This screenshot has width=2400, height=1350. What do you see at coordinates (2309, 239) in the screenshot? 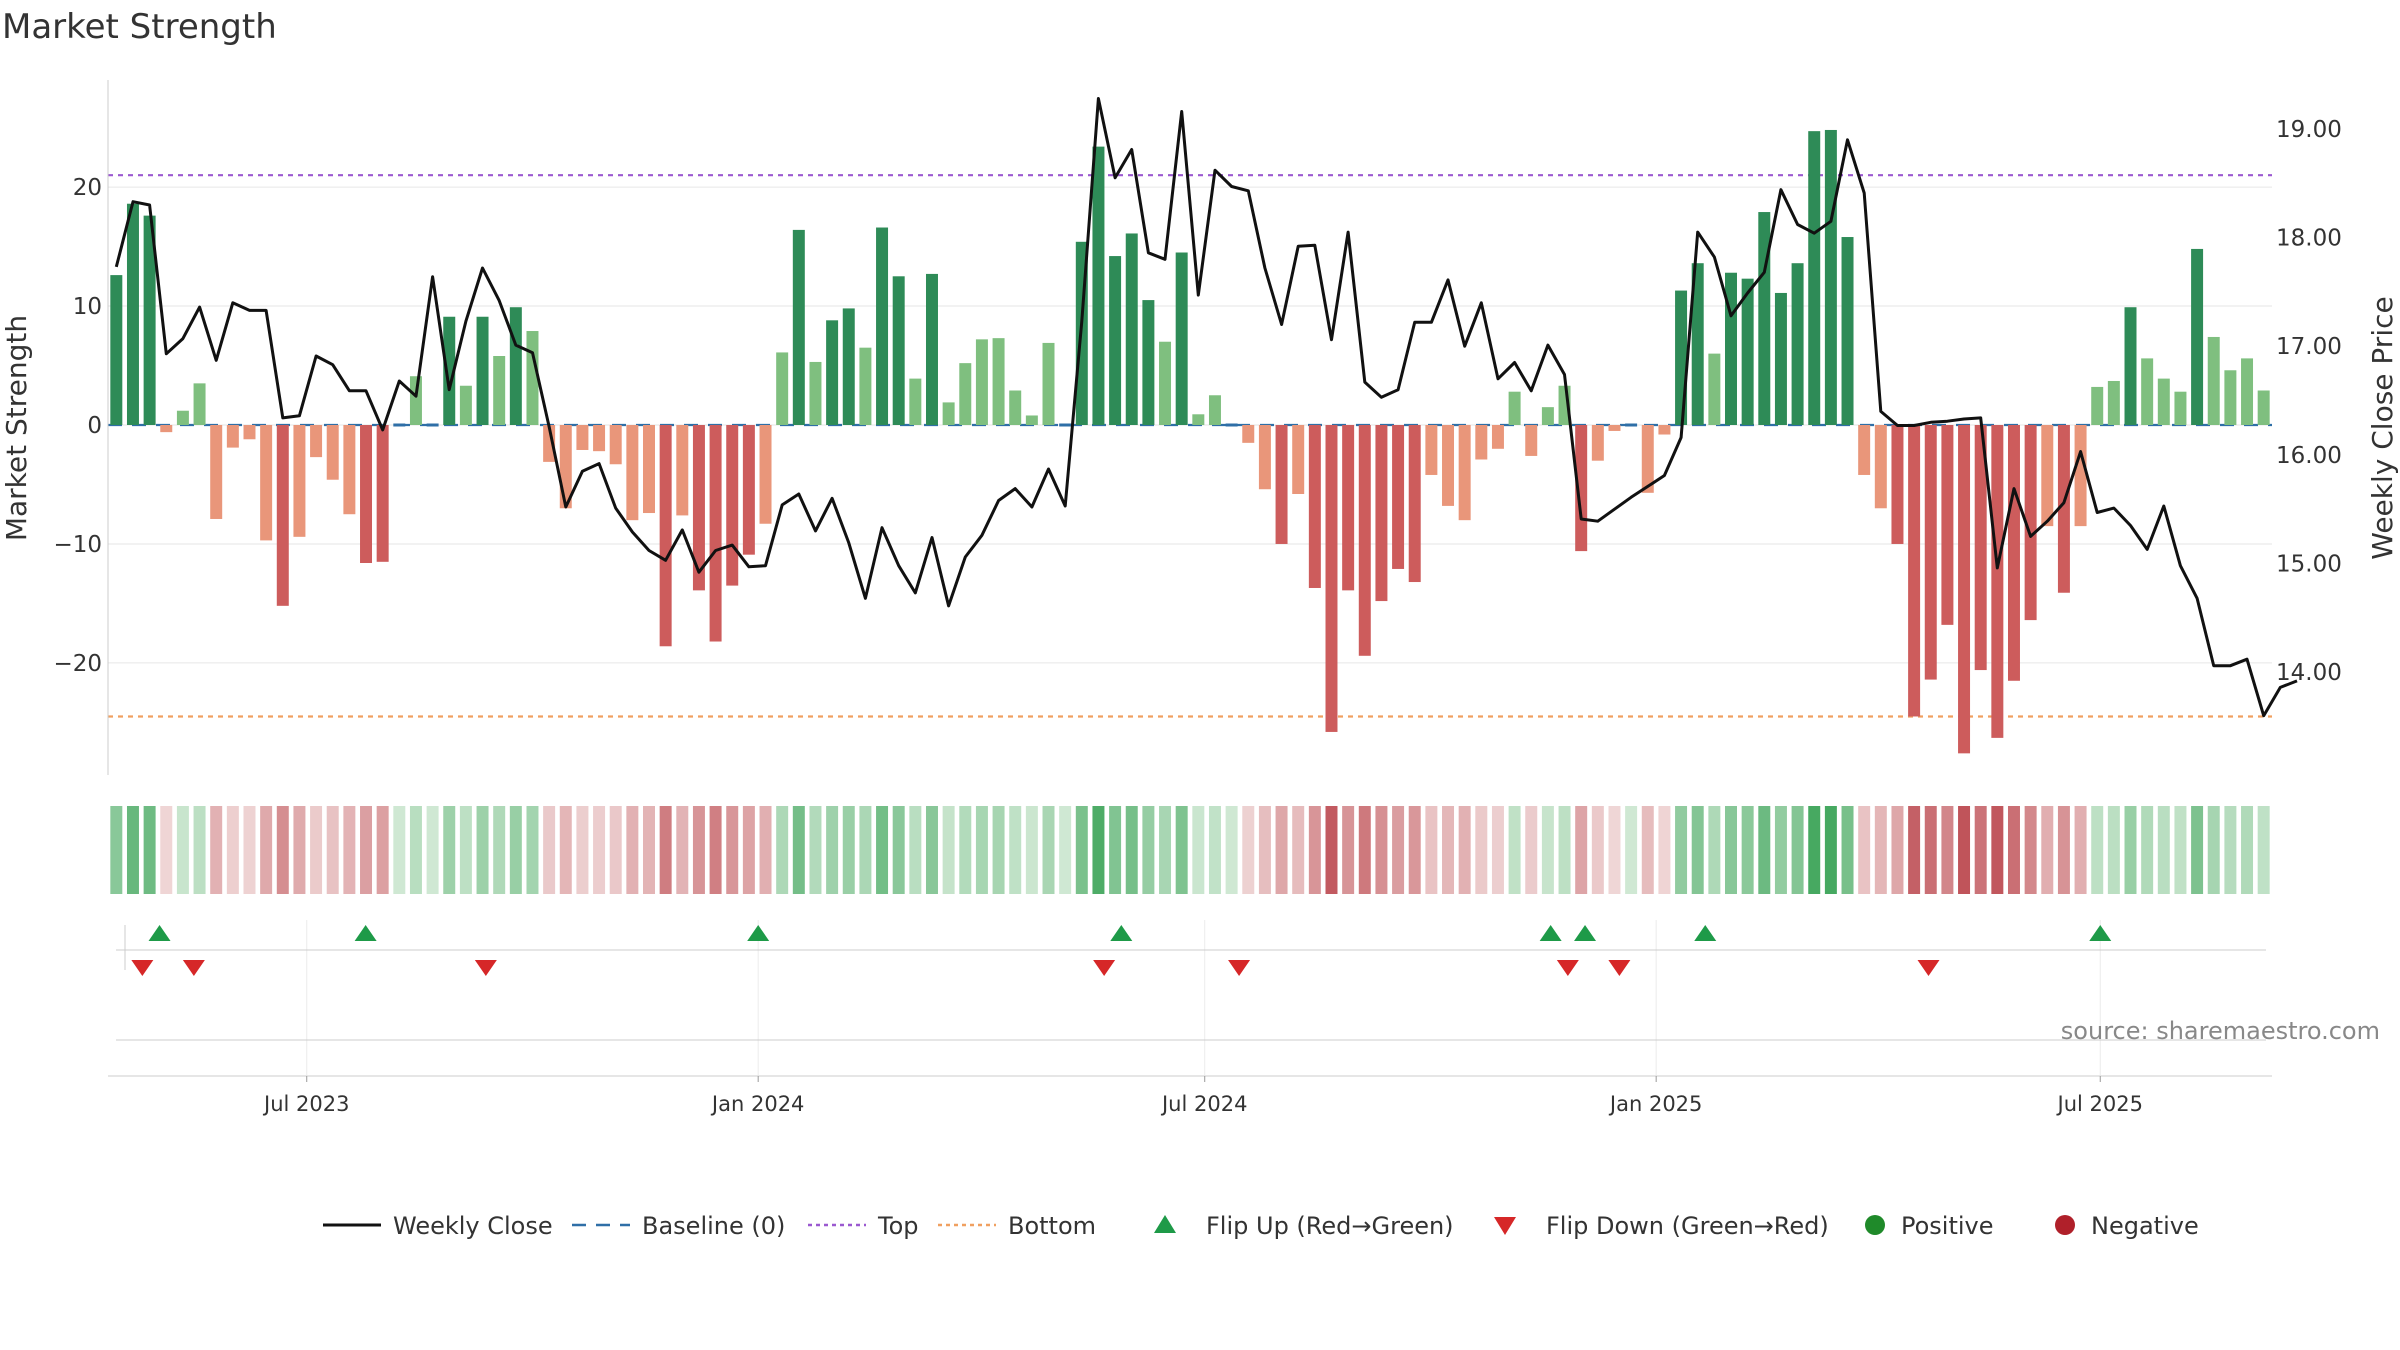
I see `right-tick-label: 18.00` at bounding box center [2309, 239].